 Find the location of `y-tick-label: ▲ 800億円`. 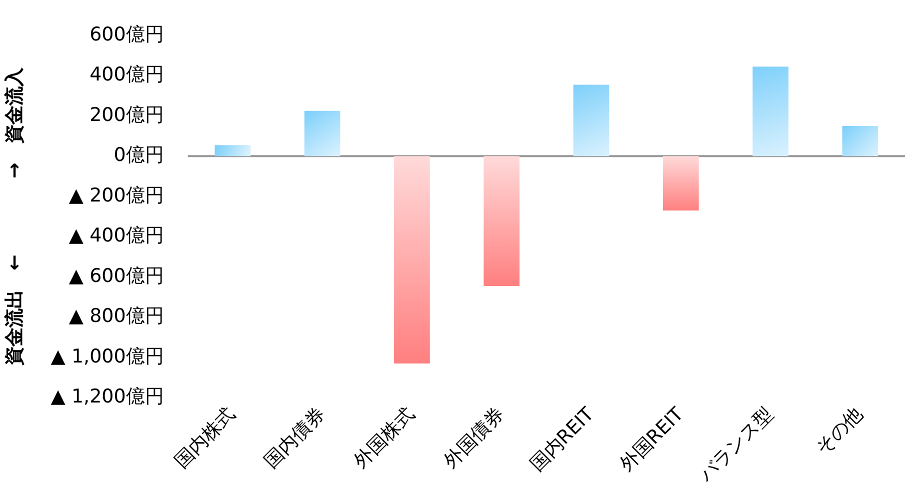

y-tick-label: ▲ 800億円 is located at coordinates (116, 316).